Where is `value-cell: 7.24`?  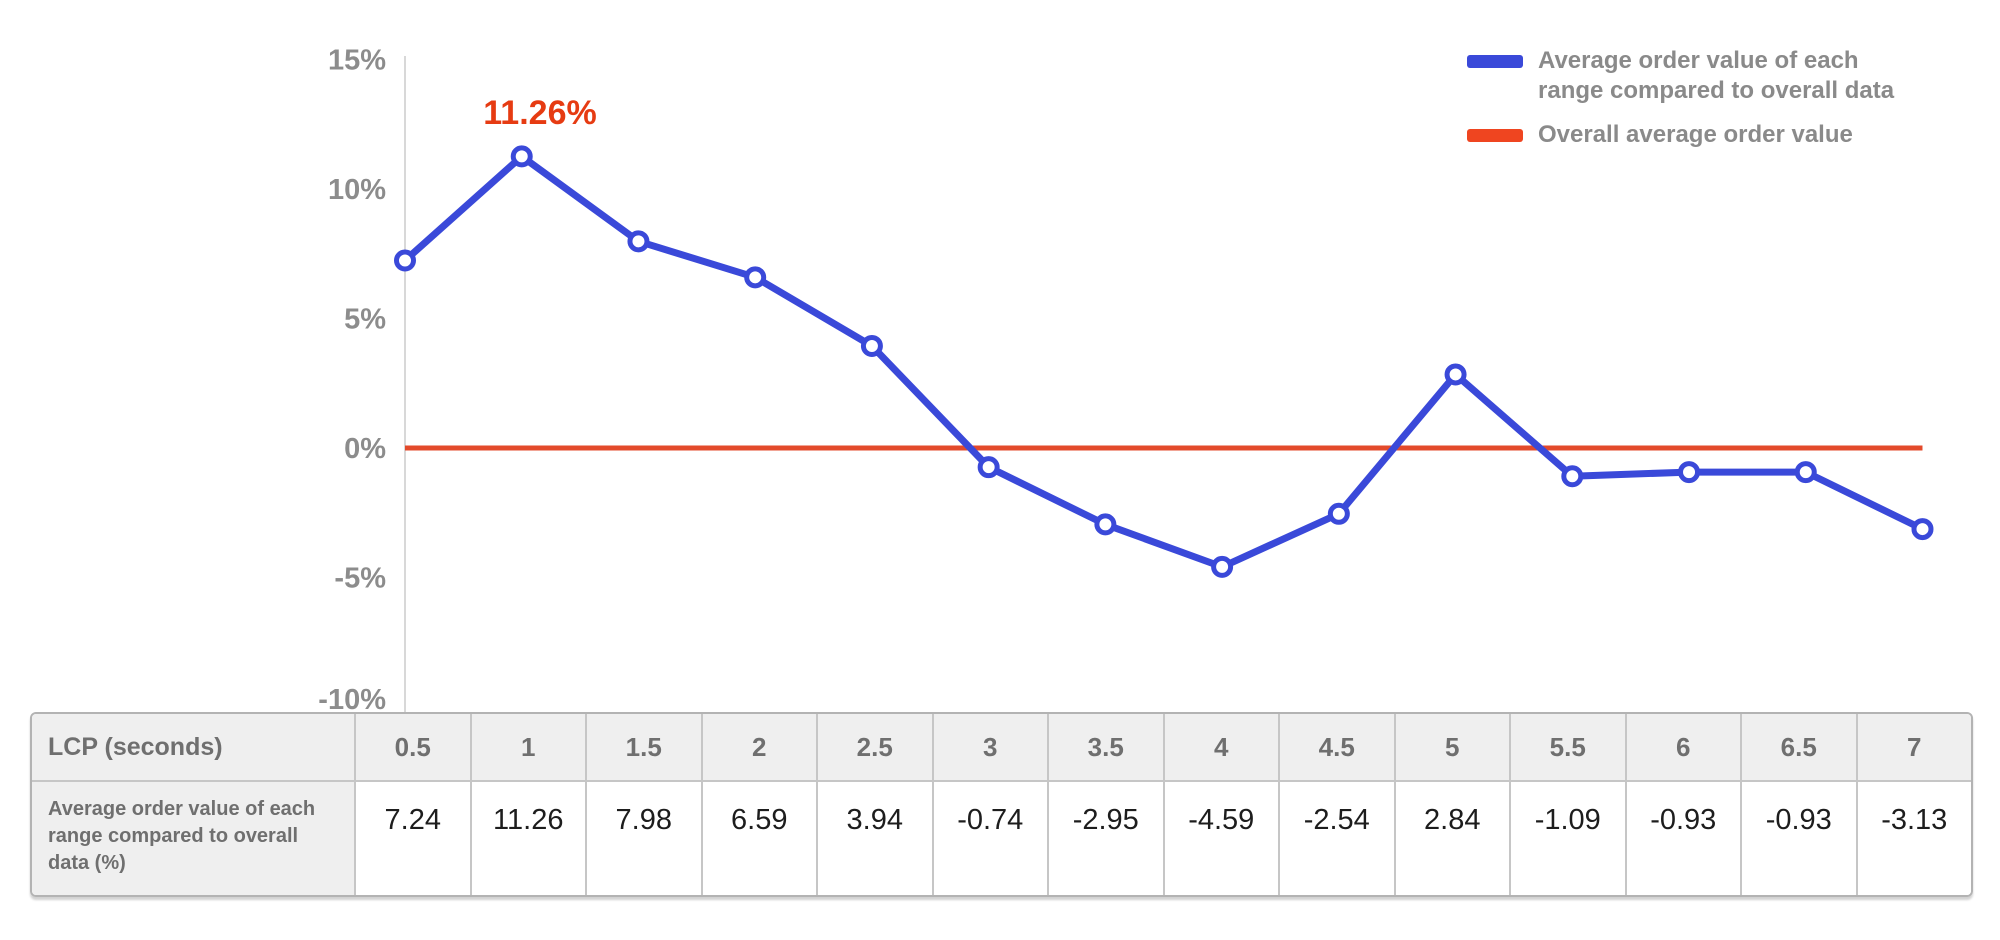 value-cell: 7.24 is located at coordinates (412, 837).